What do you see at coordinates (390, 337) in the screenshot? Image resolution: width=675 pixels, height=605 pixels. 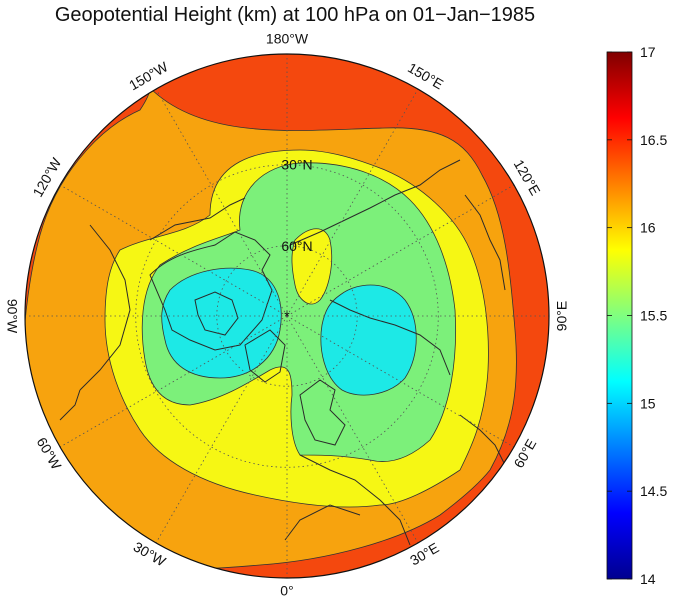 I see `coast-russia` at bounding box center [390, 337].